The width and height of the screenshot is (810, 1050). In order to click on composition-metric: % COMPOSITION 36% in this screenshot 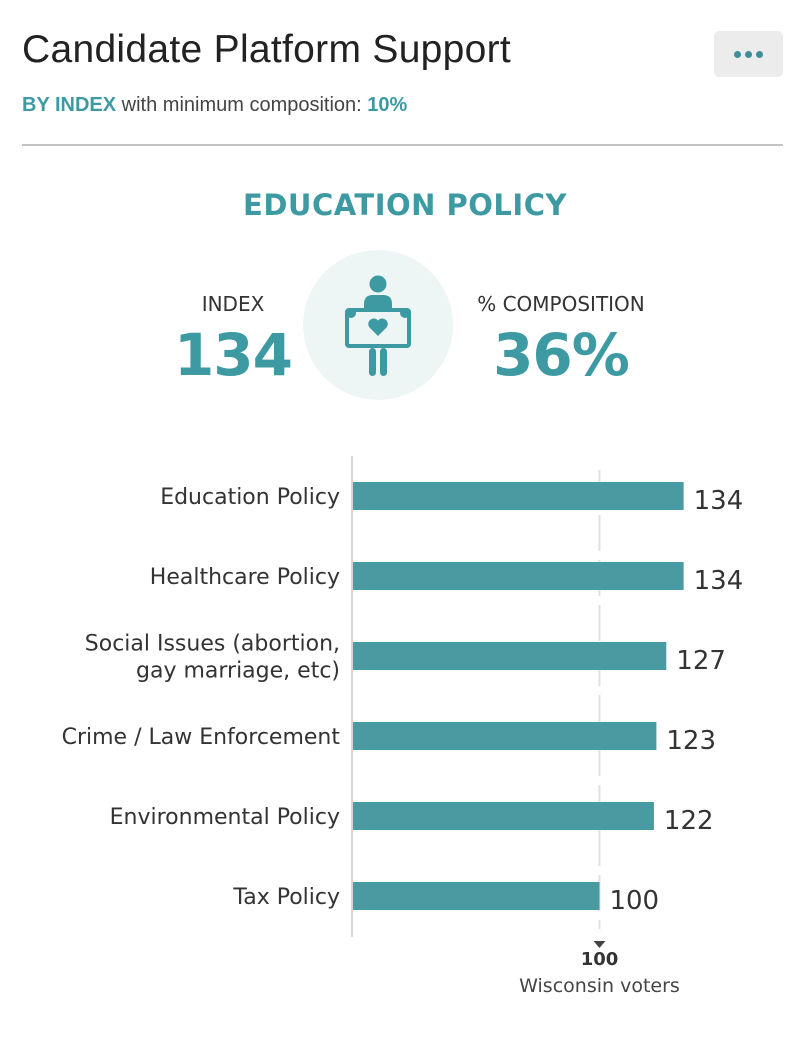, I will do `click(561, 340)`.